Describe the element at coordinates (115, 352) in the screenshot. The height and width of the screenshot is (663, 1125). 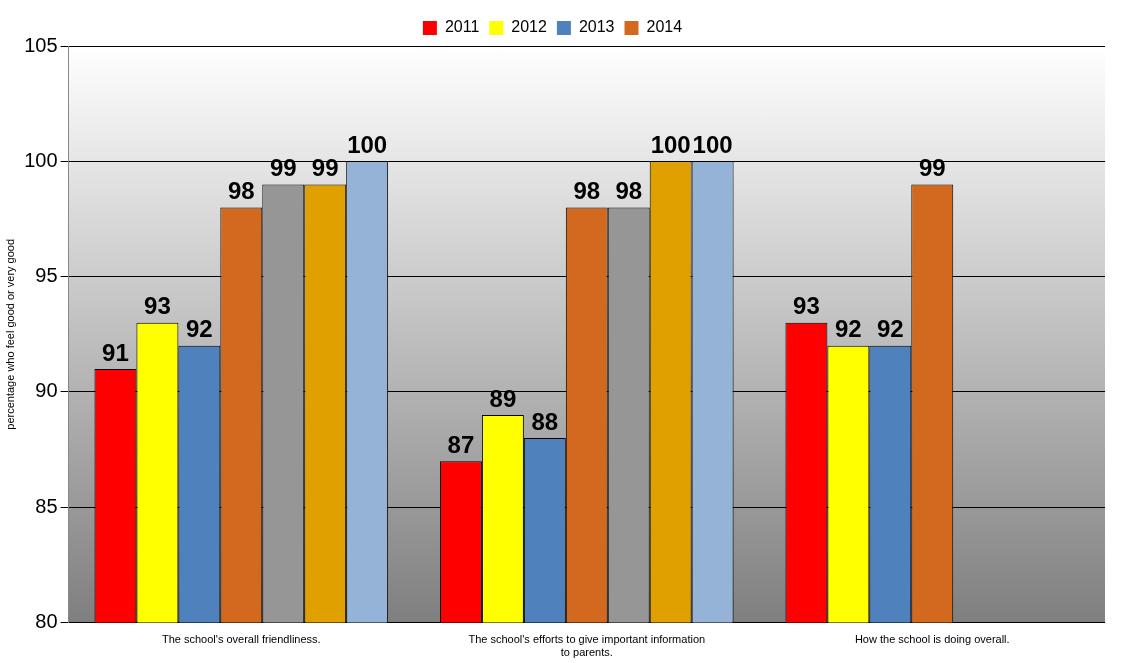
I see `data-label: 91` at that location.